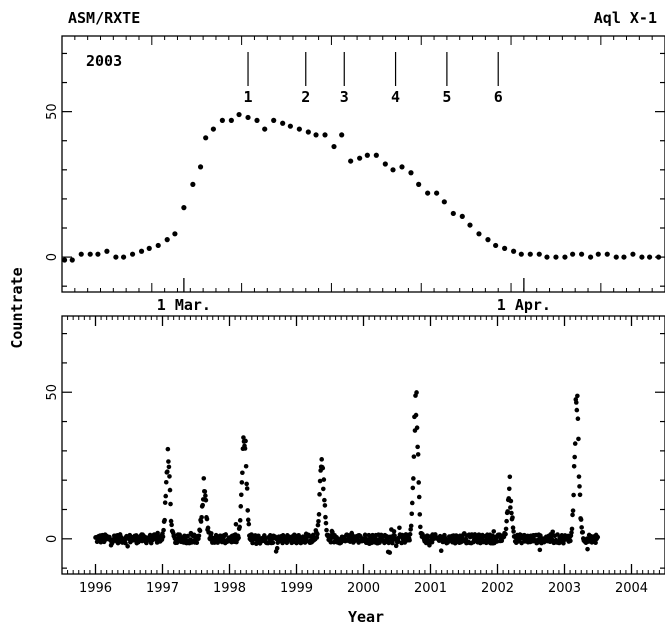 The image size is (665, 627). What do you see at coordinates (248, 97) in the screenshot?
I see `marker-label: 1` at bounding box center [248, 97].